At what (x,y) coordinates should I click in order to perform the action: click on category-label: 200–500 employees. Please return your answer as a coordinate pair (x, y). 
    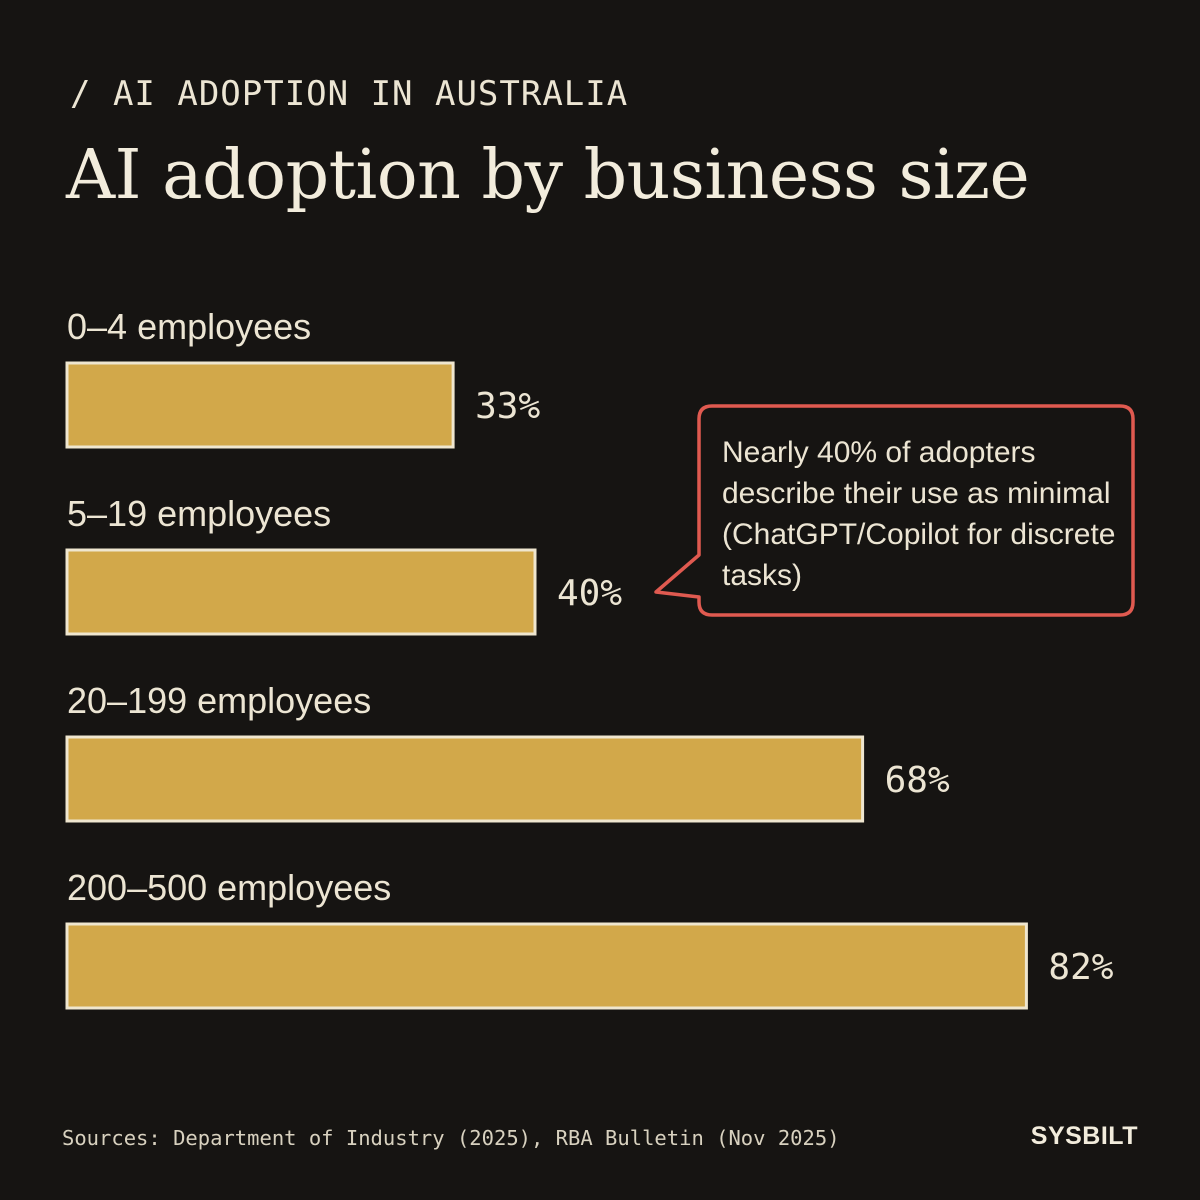
    Looking at the image, I should click on (229, 887).